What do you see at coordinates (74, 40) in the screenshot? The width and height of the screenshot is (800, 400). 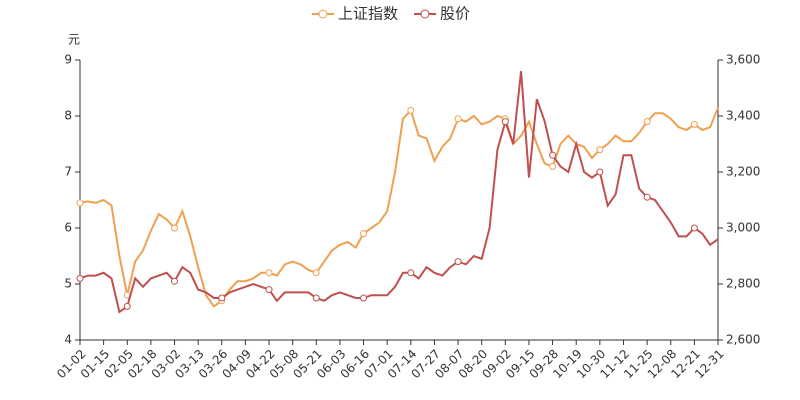 I see `y-axis-unit: 元` at bounding box center [74, 40].